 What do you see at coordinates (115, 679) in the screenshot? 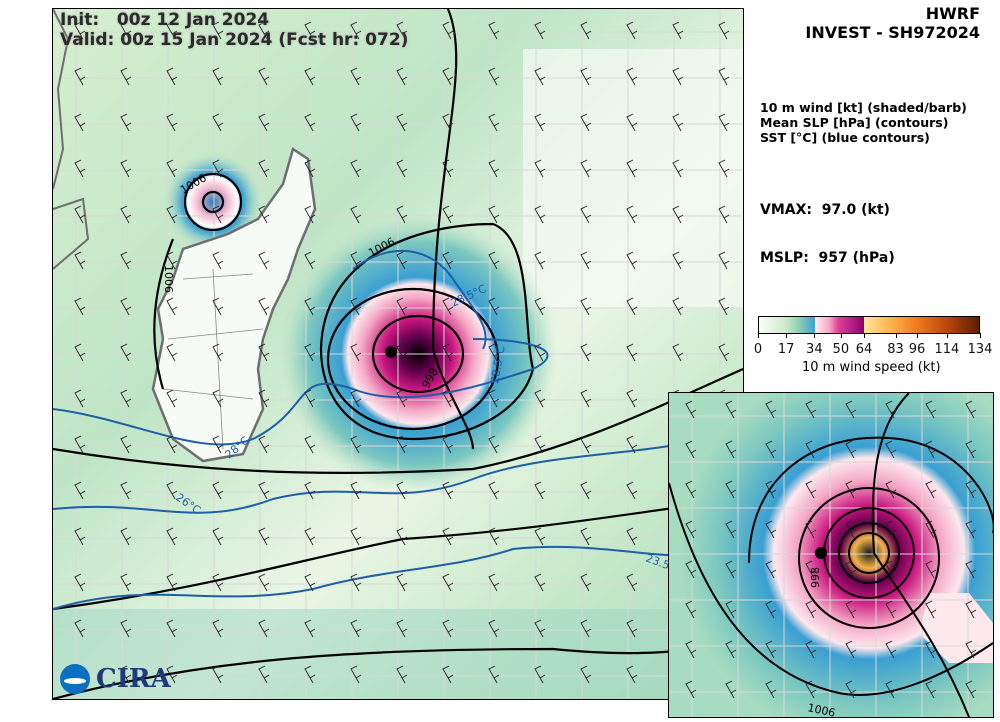
I see `noaa-cira-logo: CIRA` at bounding box center [115, 679].